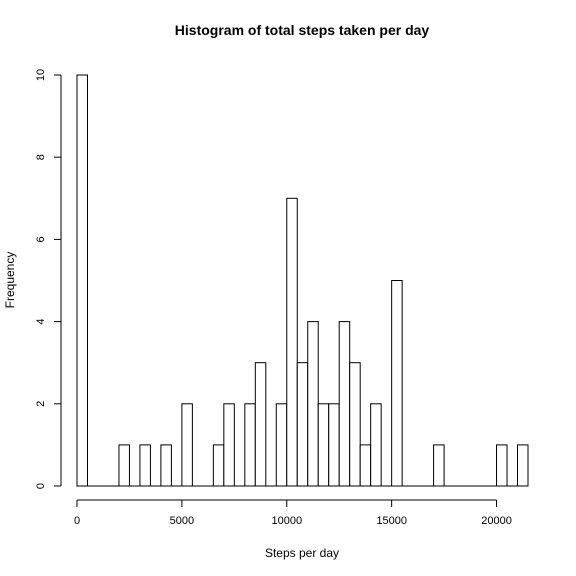 The height and width of the screenshot is (576, 576). I want to click on x-axis: 0 5000 10000 15000 20000, so click(293, 513).